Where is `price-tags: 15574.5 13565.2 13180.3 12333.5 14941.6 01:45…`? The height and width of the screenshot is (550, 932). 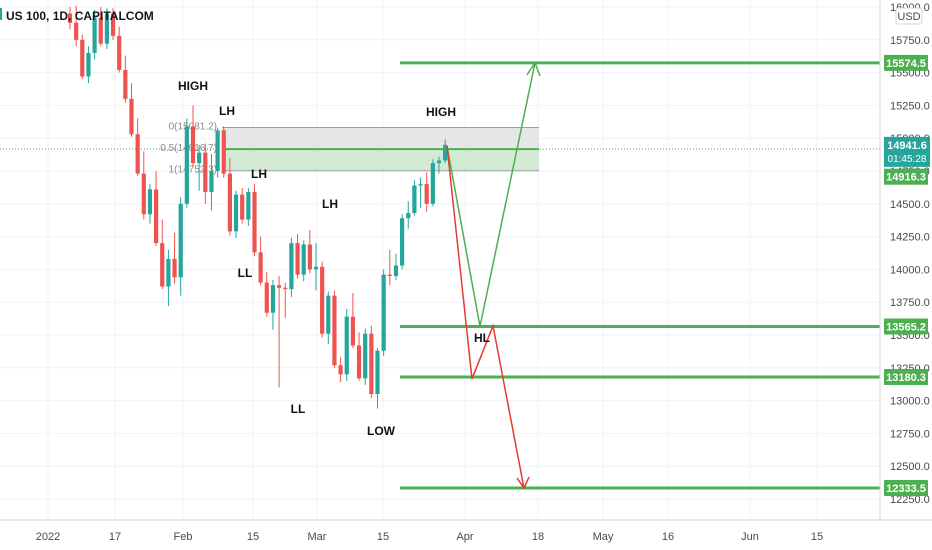
price-tags: 15574.5 13565.2 13180.3 12333.5 14941.6 01:45… is located at coordinates (907, 275).